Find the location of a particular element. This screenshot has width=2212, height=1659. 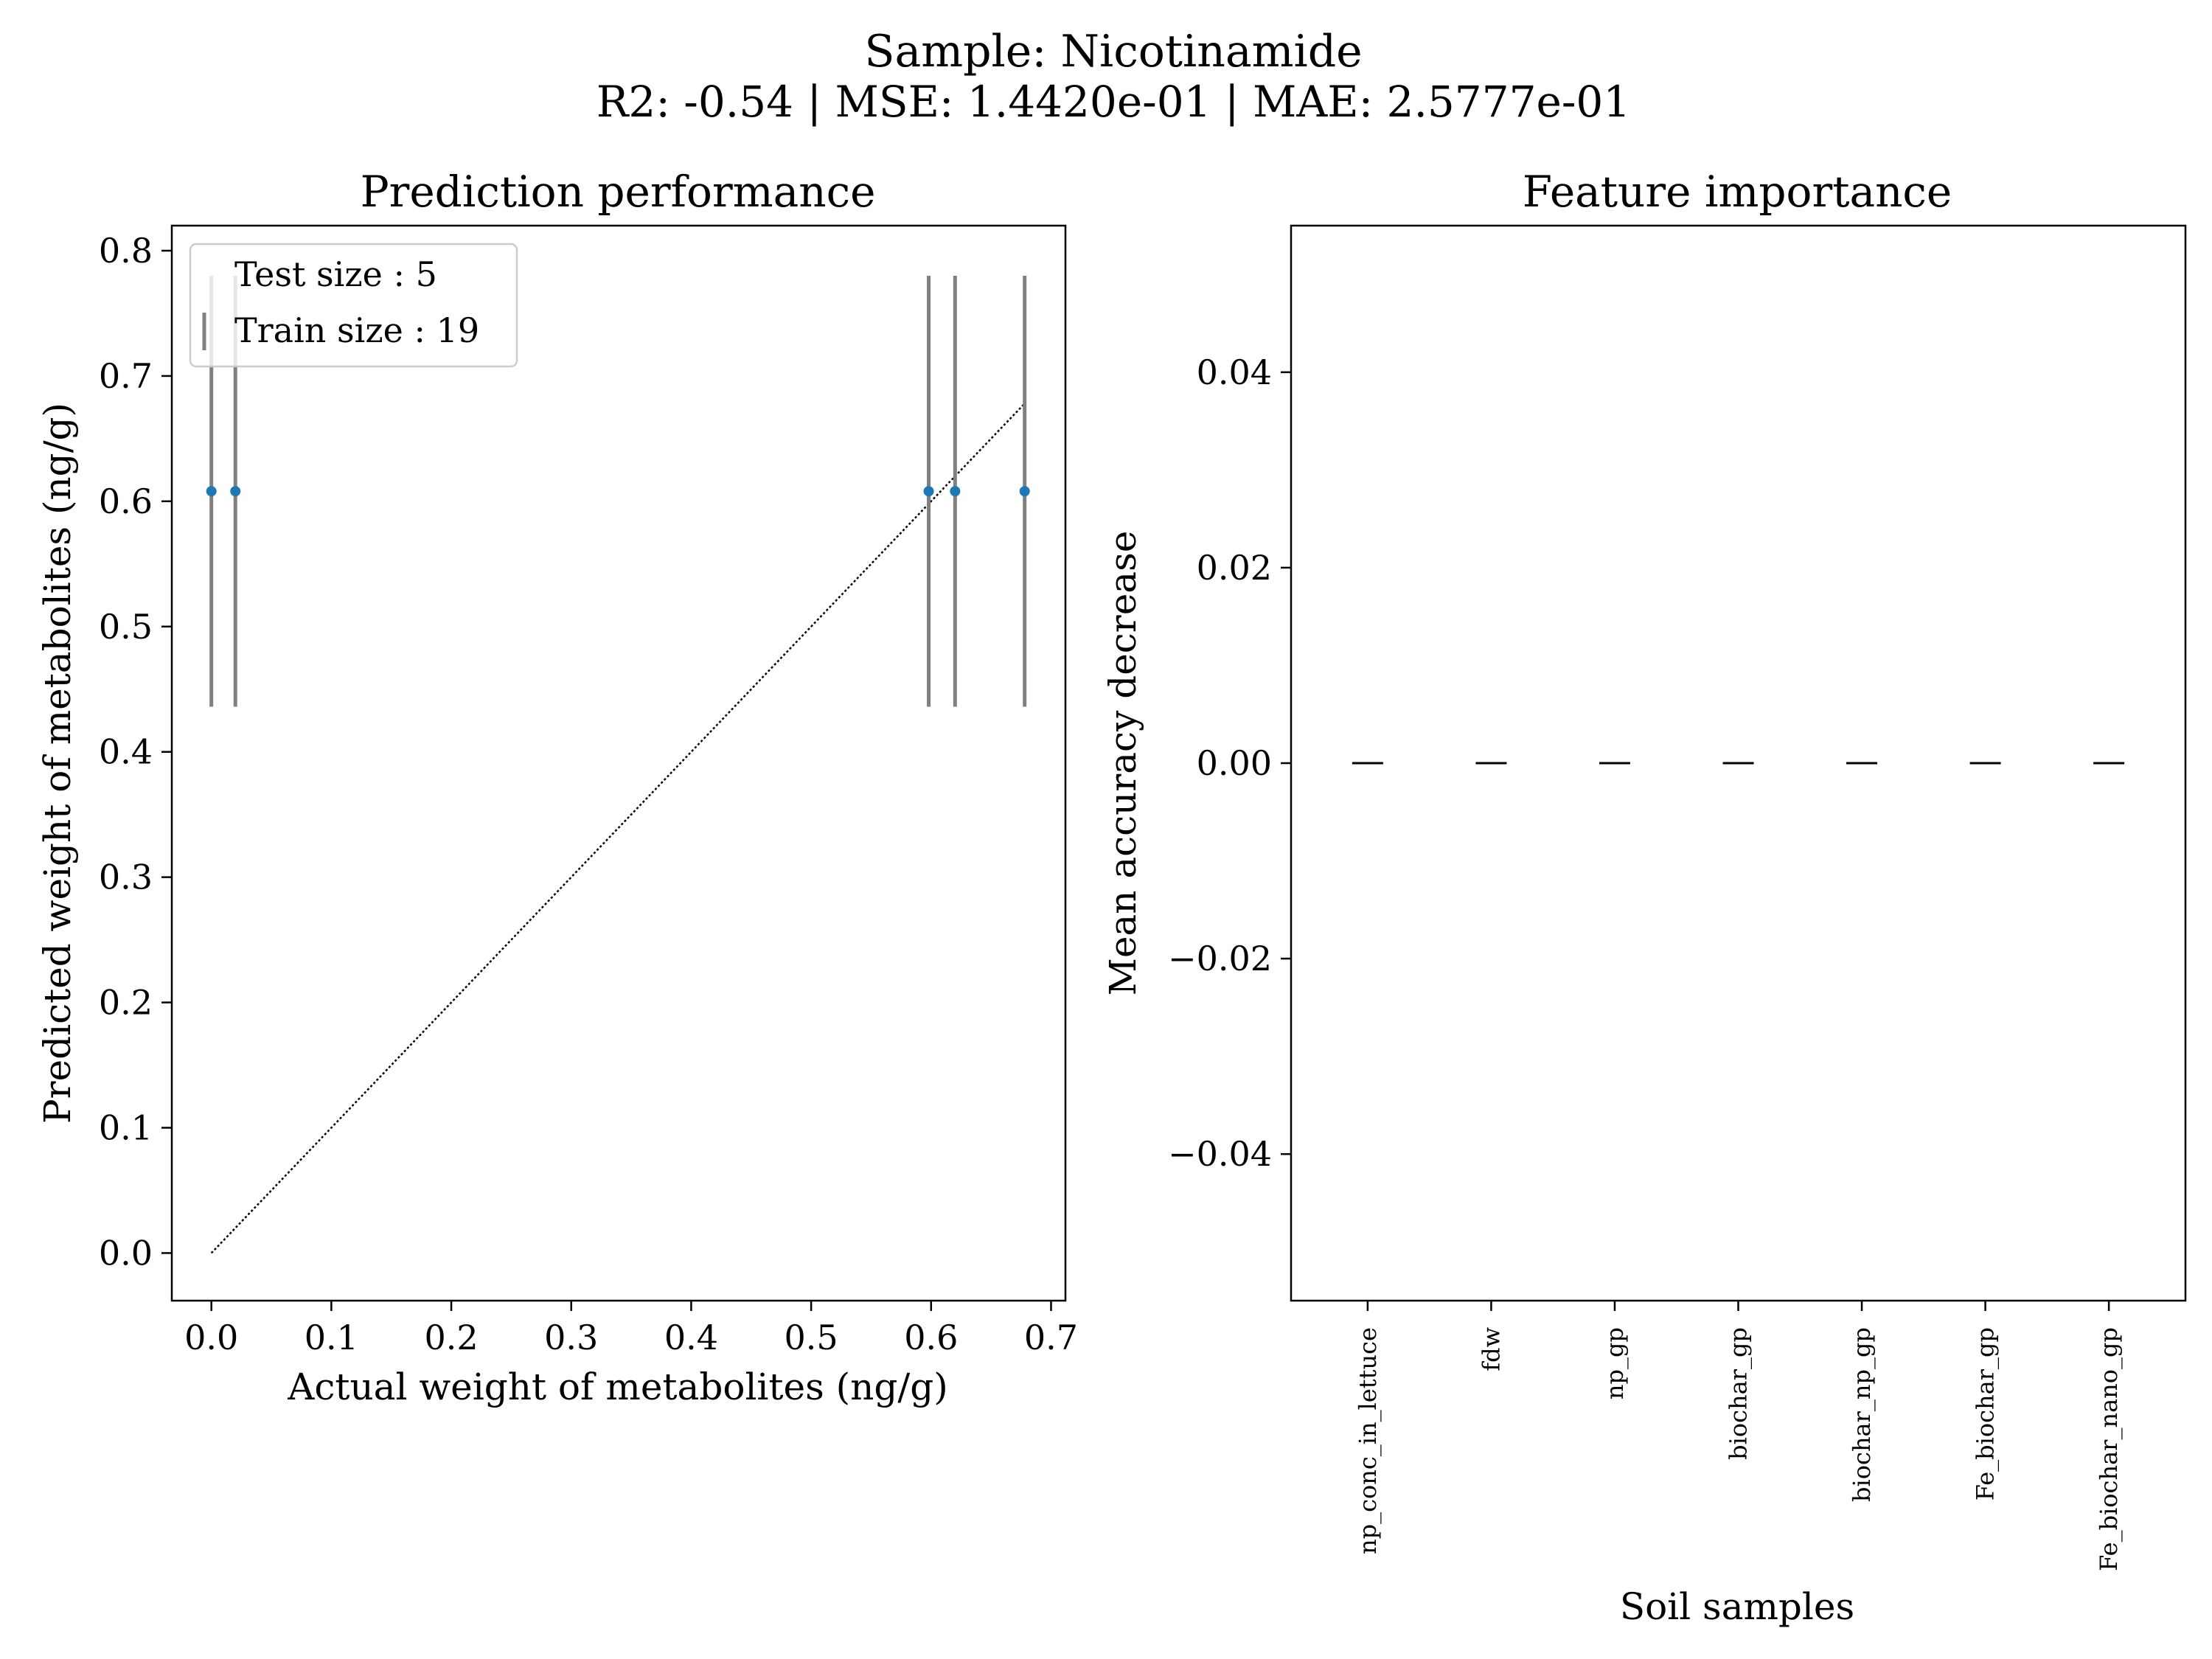

ytick-label: 0.3 is located at coordinates (126, 877).